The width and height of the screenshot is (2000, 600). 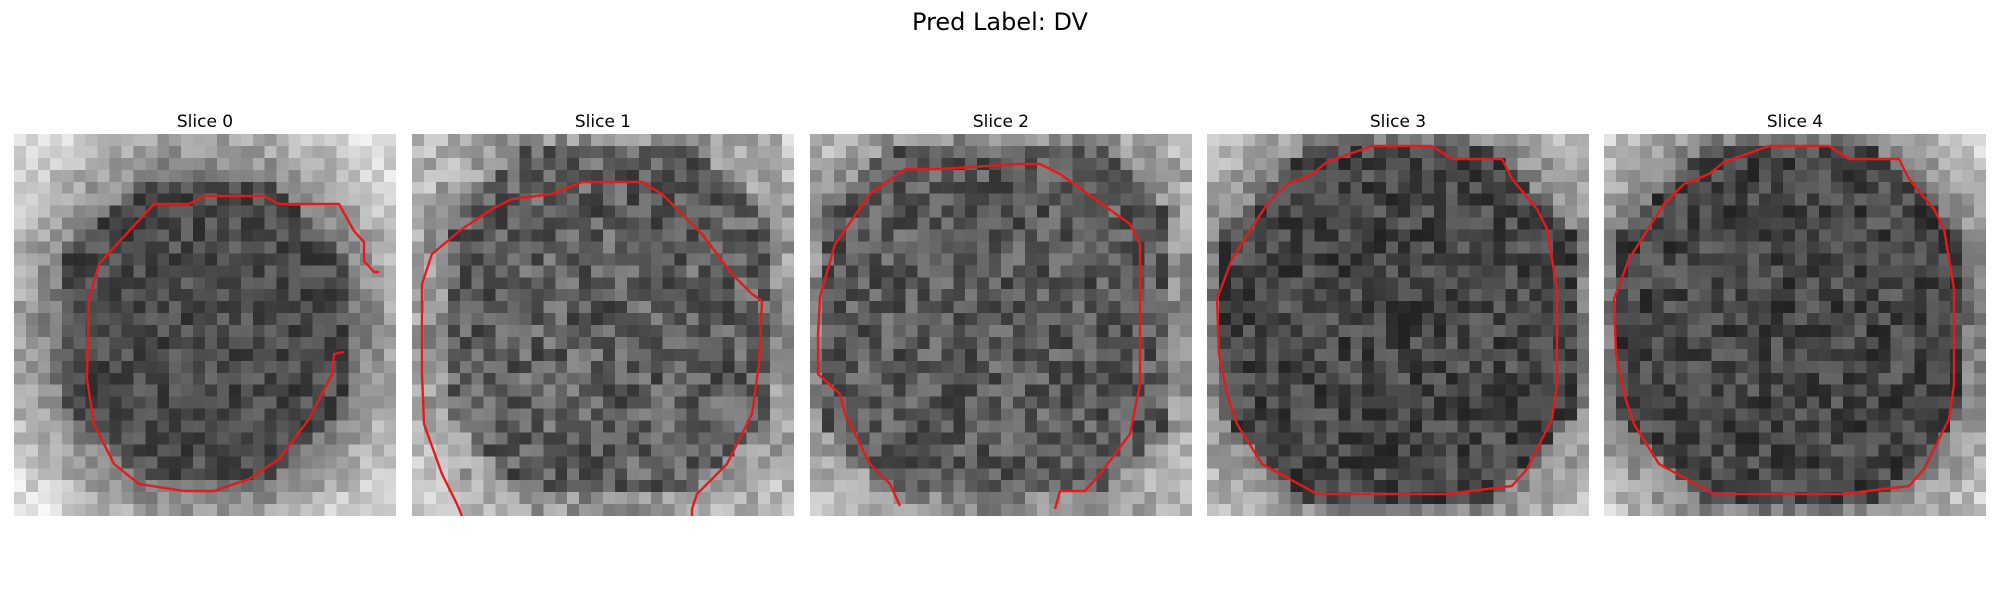 I want to click on slice-title: Slice 2, so click(x=1001, y=122).